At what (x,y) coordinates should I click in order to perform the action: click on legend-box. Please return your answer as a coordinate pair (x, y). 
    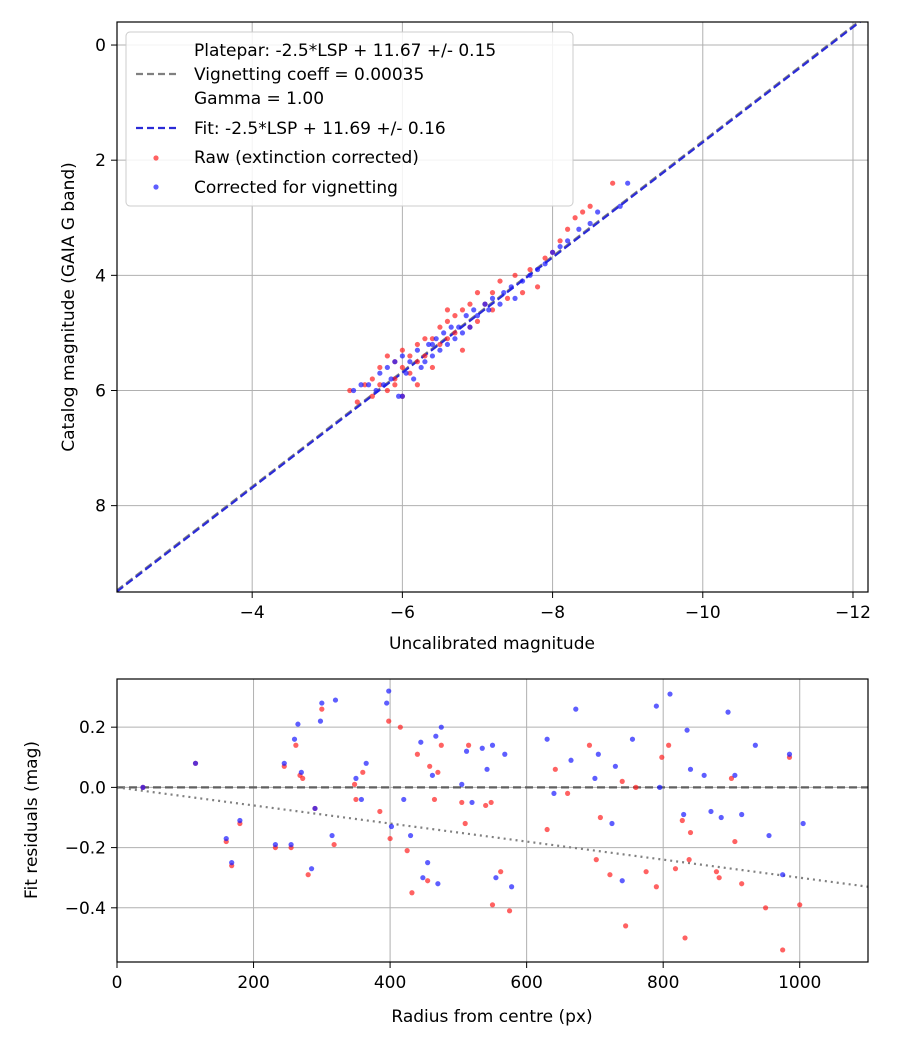
    Looking at the image, I should click on (349, 119).